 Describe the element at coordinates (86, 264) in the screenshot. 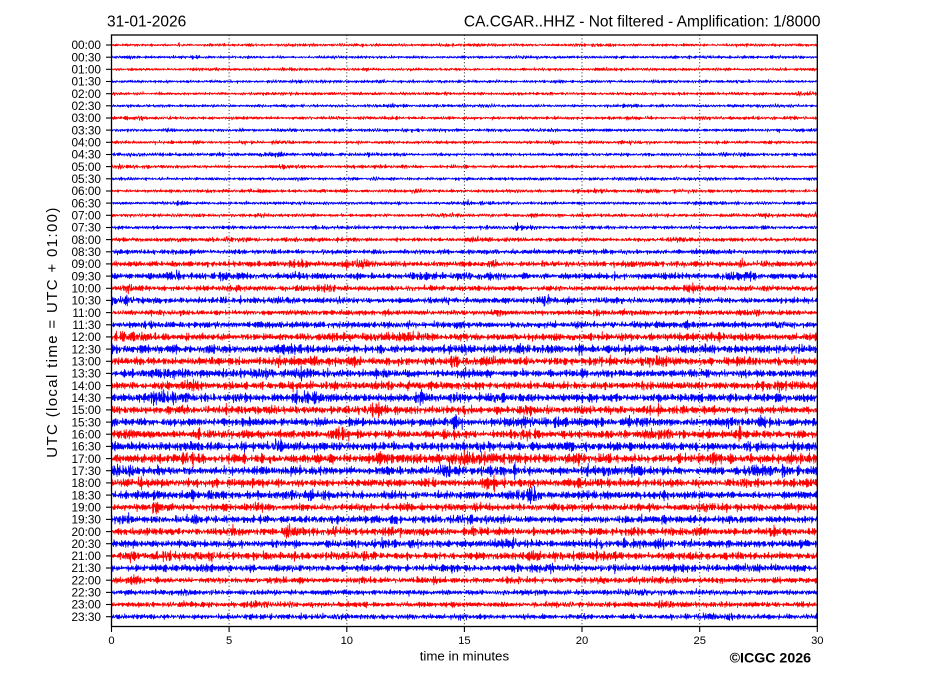

I see `svg-text: 09:00` at that location.